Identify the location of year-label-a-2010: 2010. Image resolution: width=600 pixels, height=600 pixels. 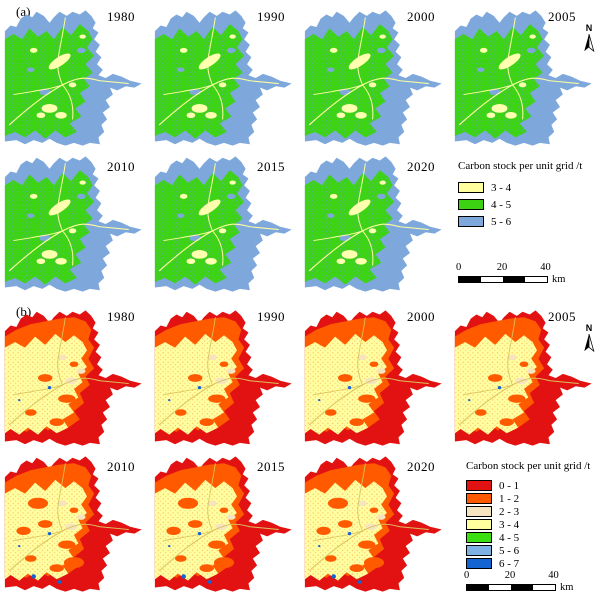
(121, 166).